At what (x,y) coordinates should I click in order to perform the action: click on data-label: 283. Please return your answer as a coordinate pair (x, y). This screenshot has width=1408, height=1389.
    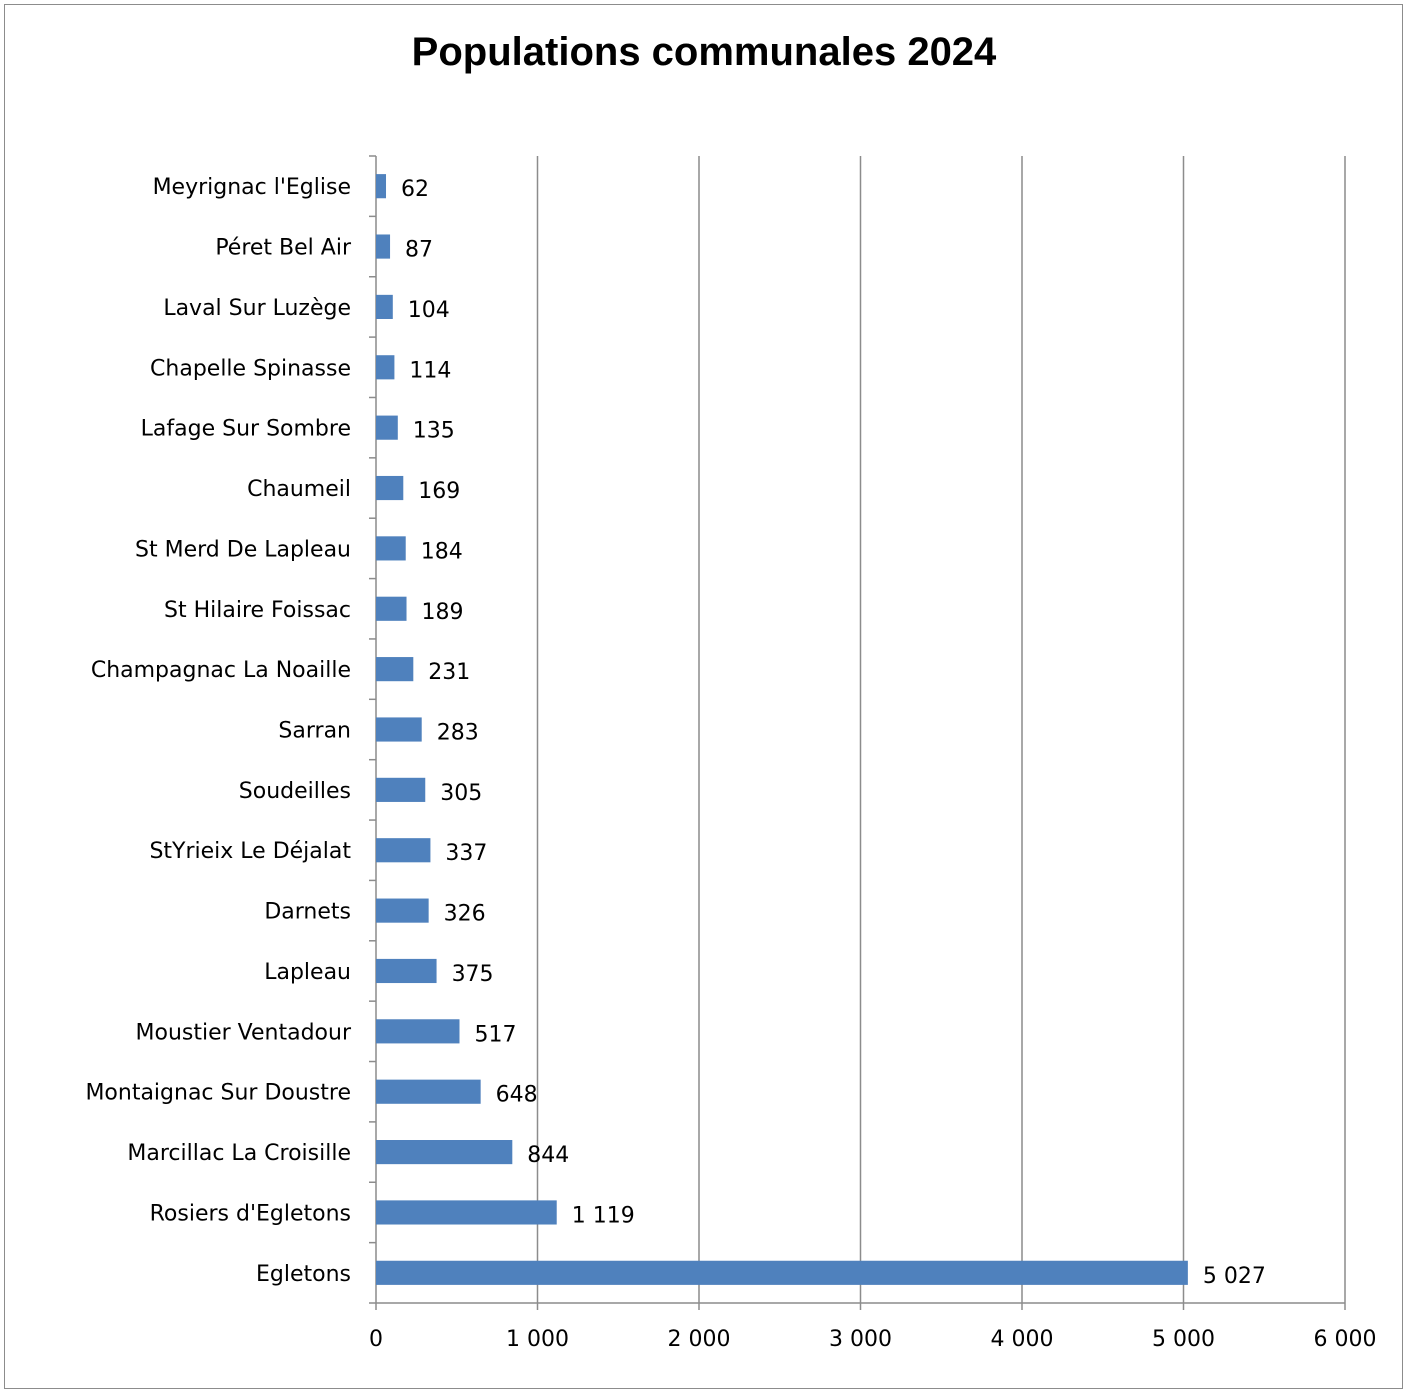
    Looking at the image, I should click on (458, 733).